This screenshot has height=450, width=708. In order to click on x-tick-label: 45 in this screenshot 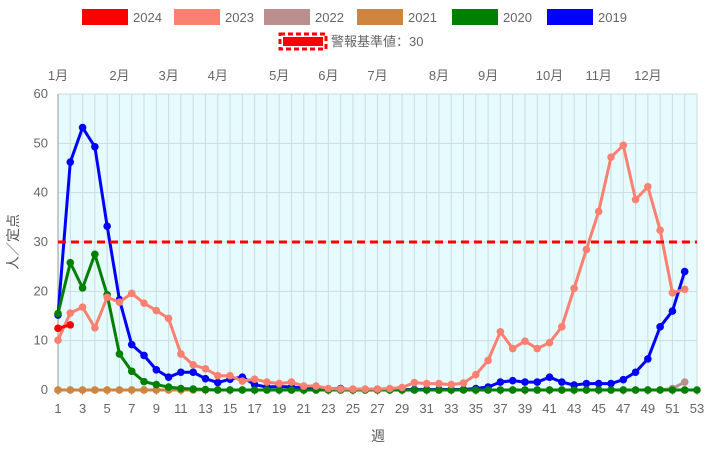, I will do `click(598, 408)`.